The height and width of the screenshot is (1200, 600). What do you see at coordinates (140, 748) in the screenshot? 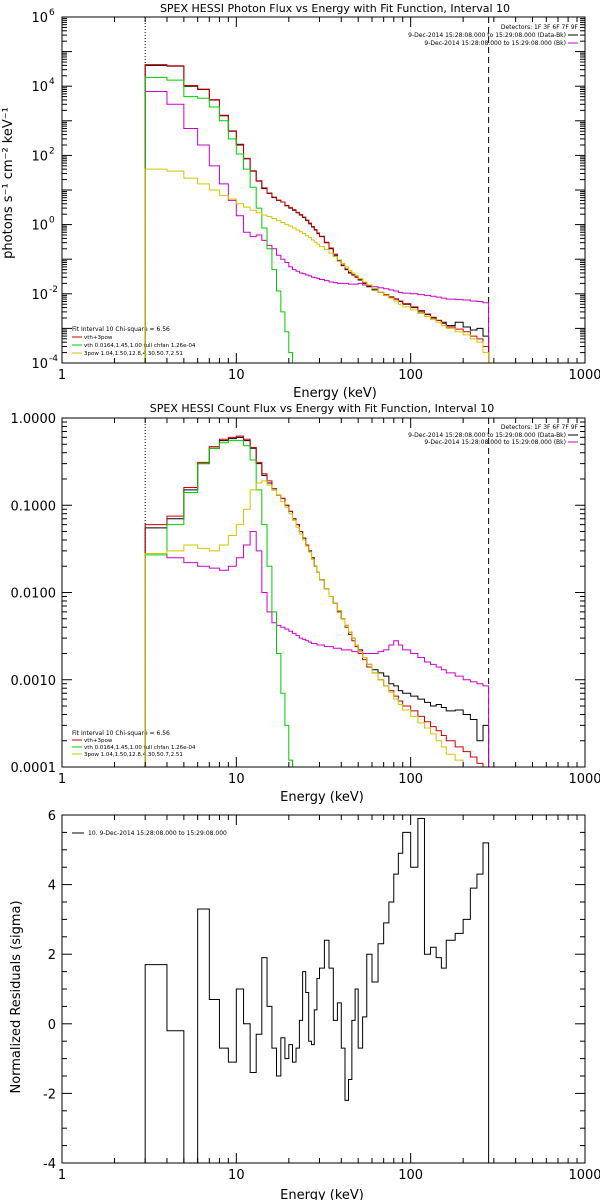
I see `count-flux-legend-label-2: vth 0.0164,1.45,1.00 full chfan 1.26e-04` at bounding box center [140, 748].